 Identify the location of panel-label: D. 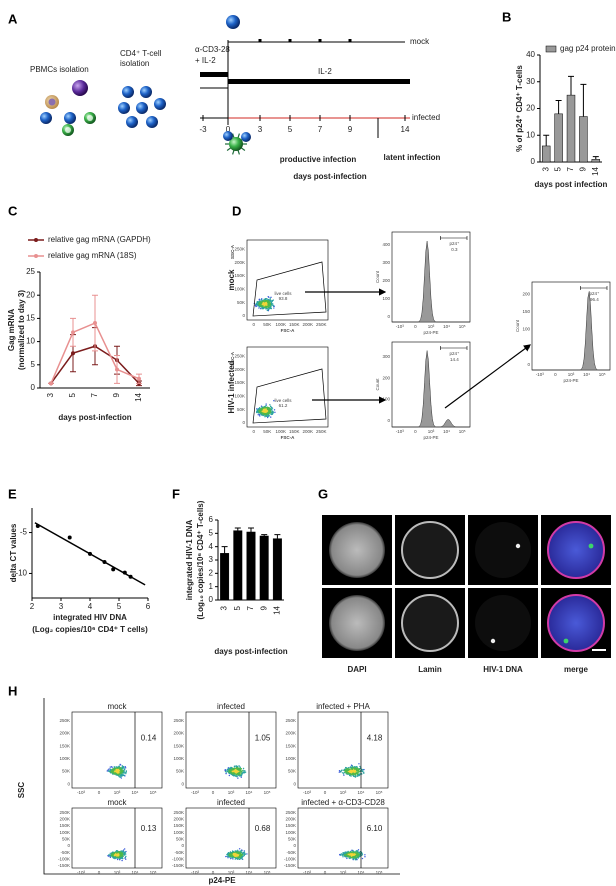
(236, 210).